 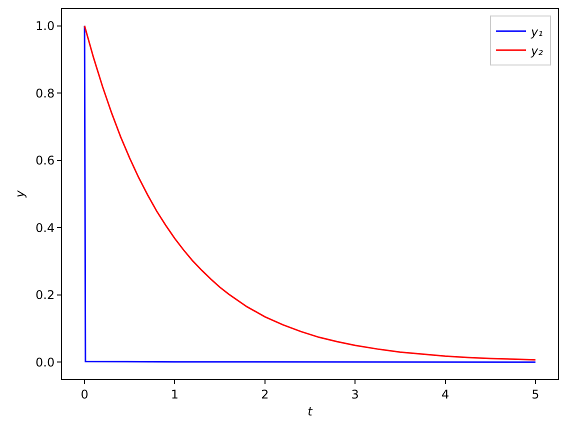 I want to click on x-tick-label: 3, so click(x=355, y=394).